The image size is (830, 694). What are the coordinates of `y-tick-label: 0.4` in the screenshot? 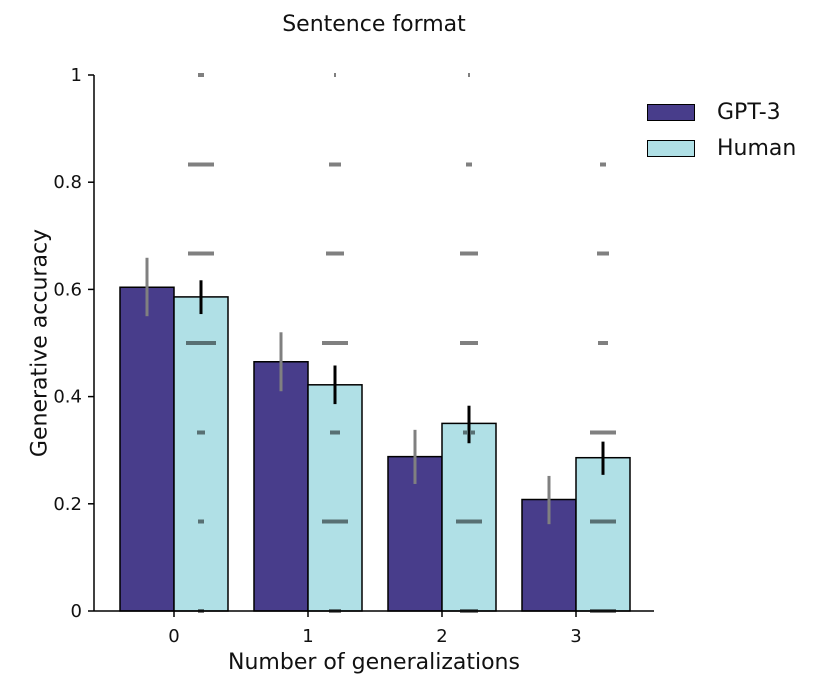 It's located at (67, 397).